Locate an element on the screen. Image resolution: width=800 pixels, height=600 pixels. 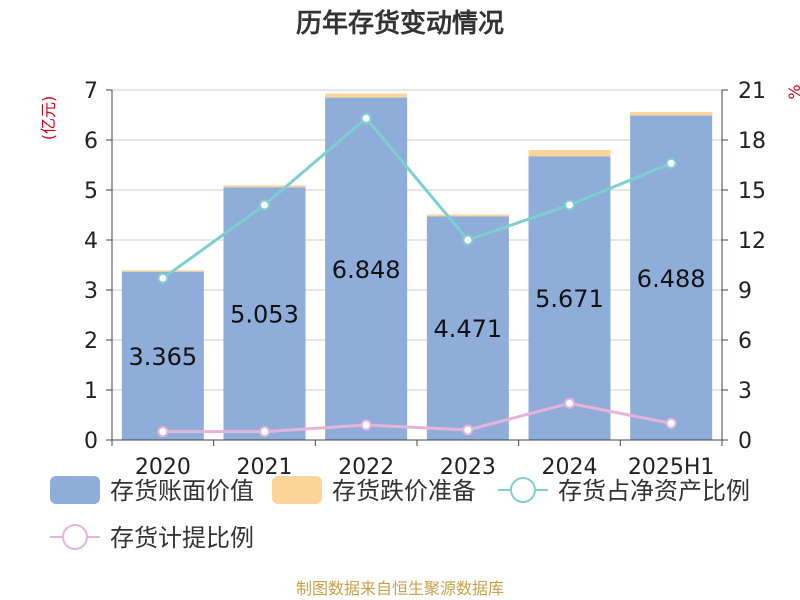
legend-label: 存货计提比例 is located at coordinates (182, 538).